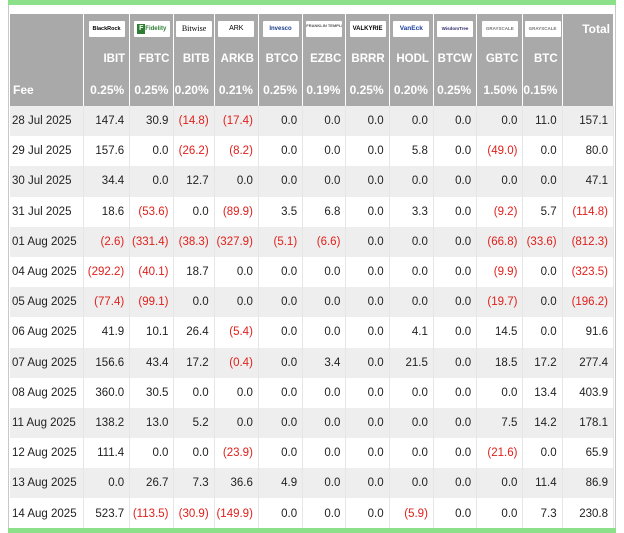 The width and height of the screenshot is (624, 533). I want to click on flow-cell: (30.9), so click(194, 513).